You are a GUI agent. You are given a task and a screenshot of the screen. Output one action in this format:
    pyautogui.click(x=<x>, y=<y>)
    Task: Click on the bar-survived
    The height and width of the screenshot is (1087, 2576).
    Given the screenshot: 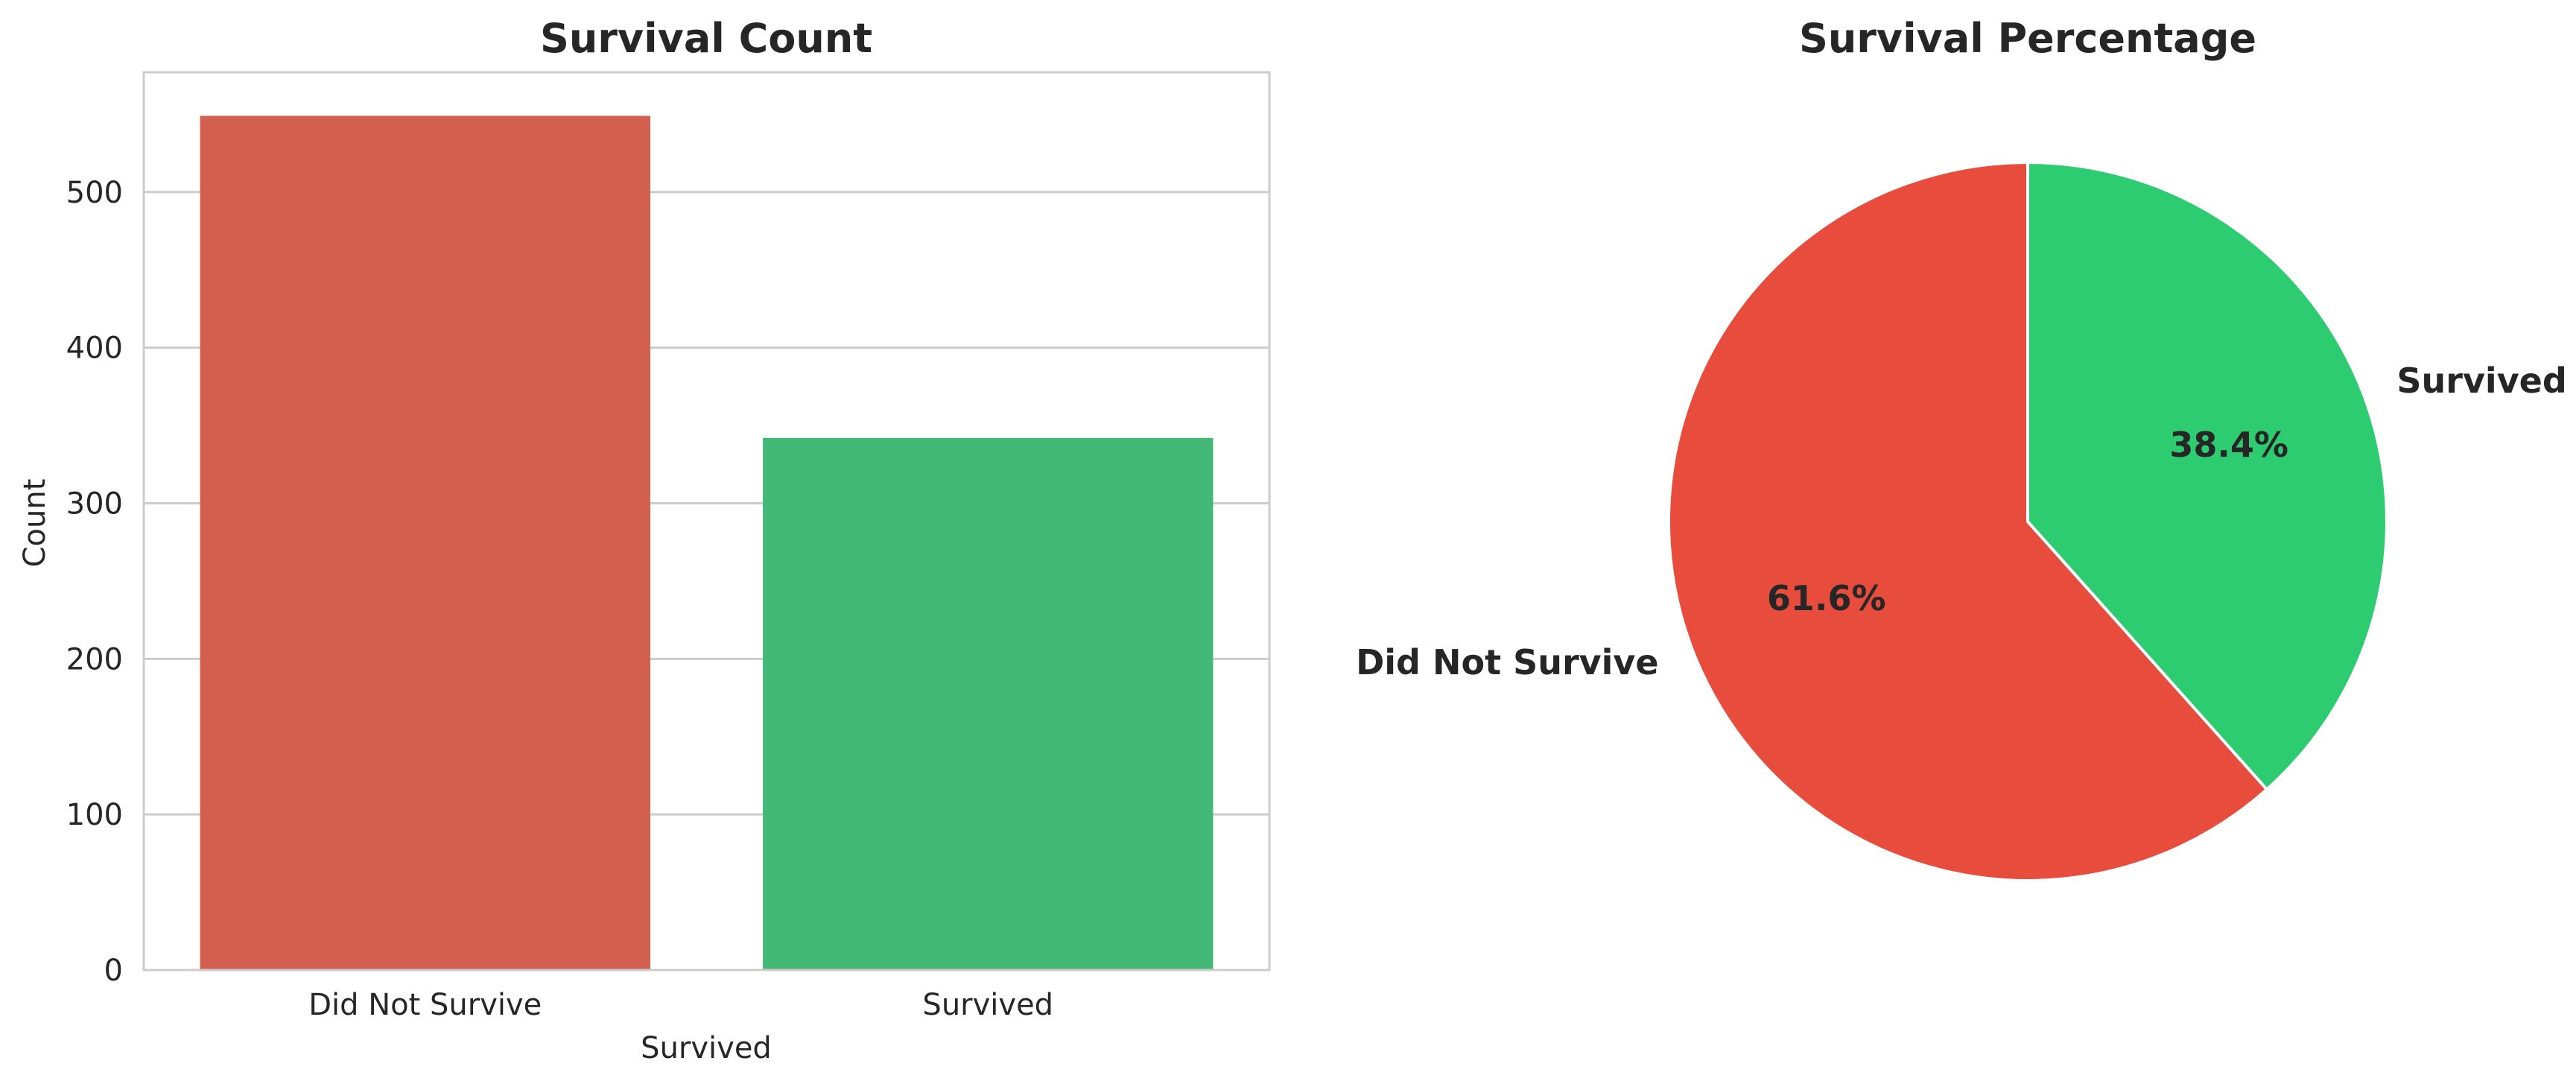 What is the action you would take?
    pyautogui.click(x=989, y=703)
    